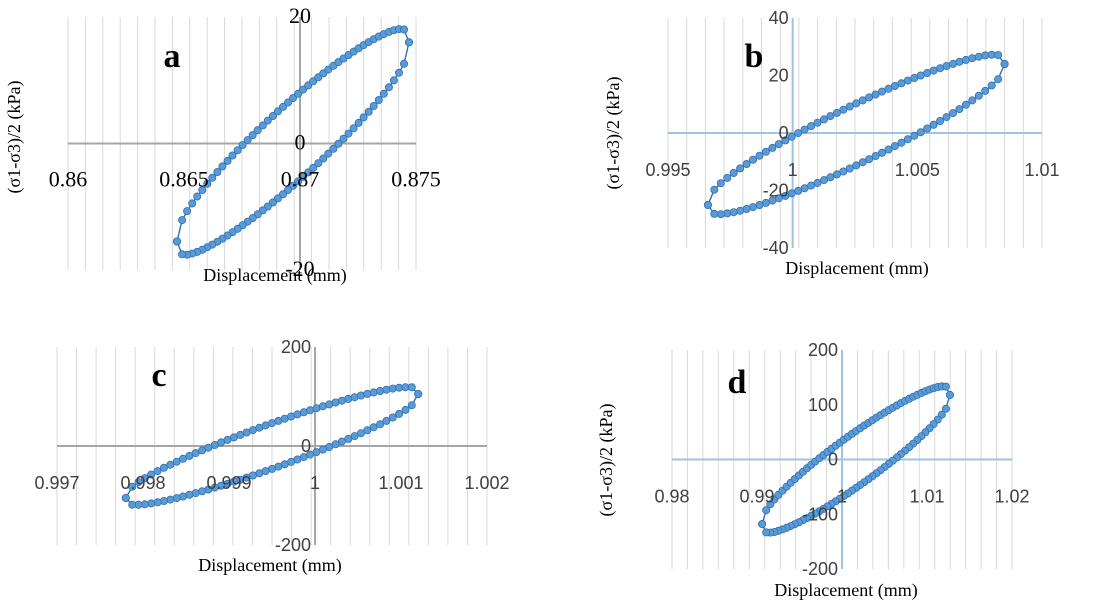  I want to click on x-tick-label: 1.002, so click(486, 483).